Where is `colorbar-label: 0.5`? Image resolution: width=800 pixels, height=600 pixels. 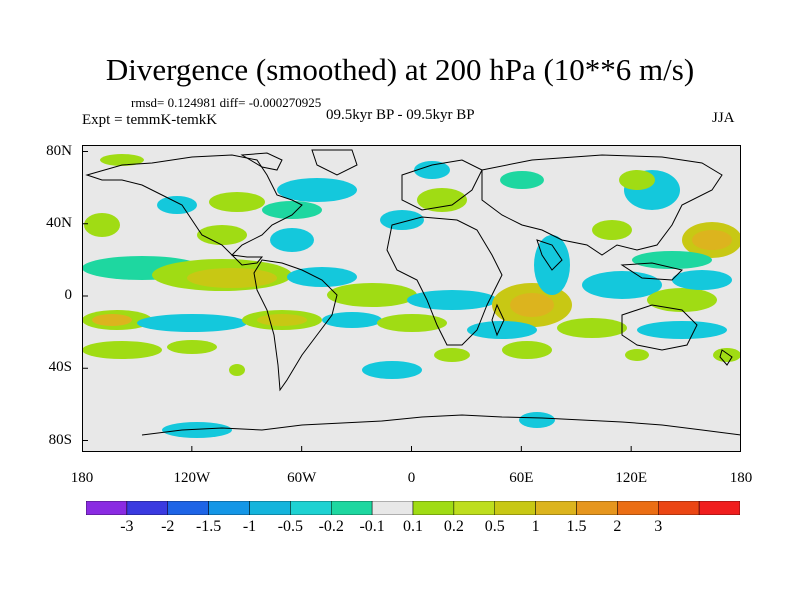
colorbar-label: 0.5 is located at coordinates (494, 526).